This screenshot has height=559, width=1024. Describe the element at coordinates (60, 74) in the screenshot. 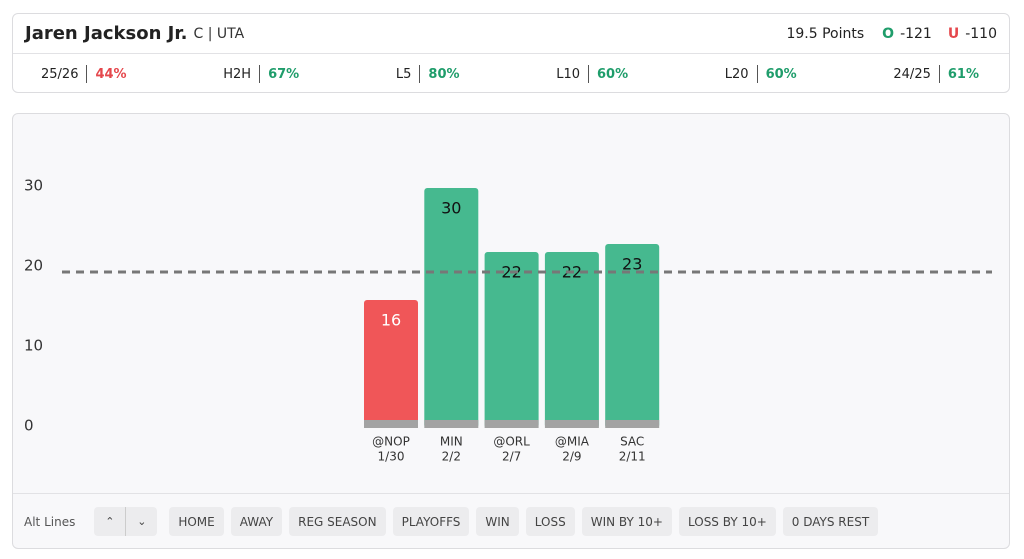

I see `stat-label: 25/26` at that location.